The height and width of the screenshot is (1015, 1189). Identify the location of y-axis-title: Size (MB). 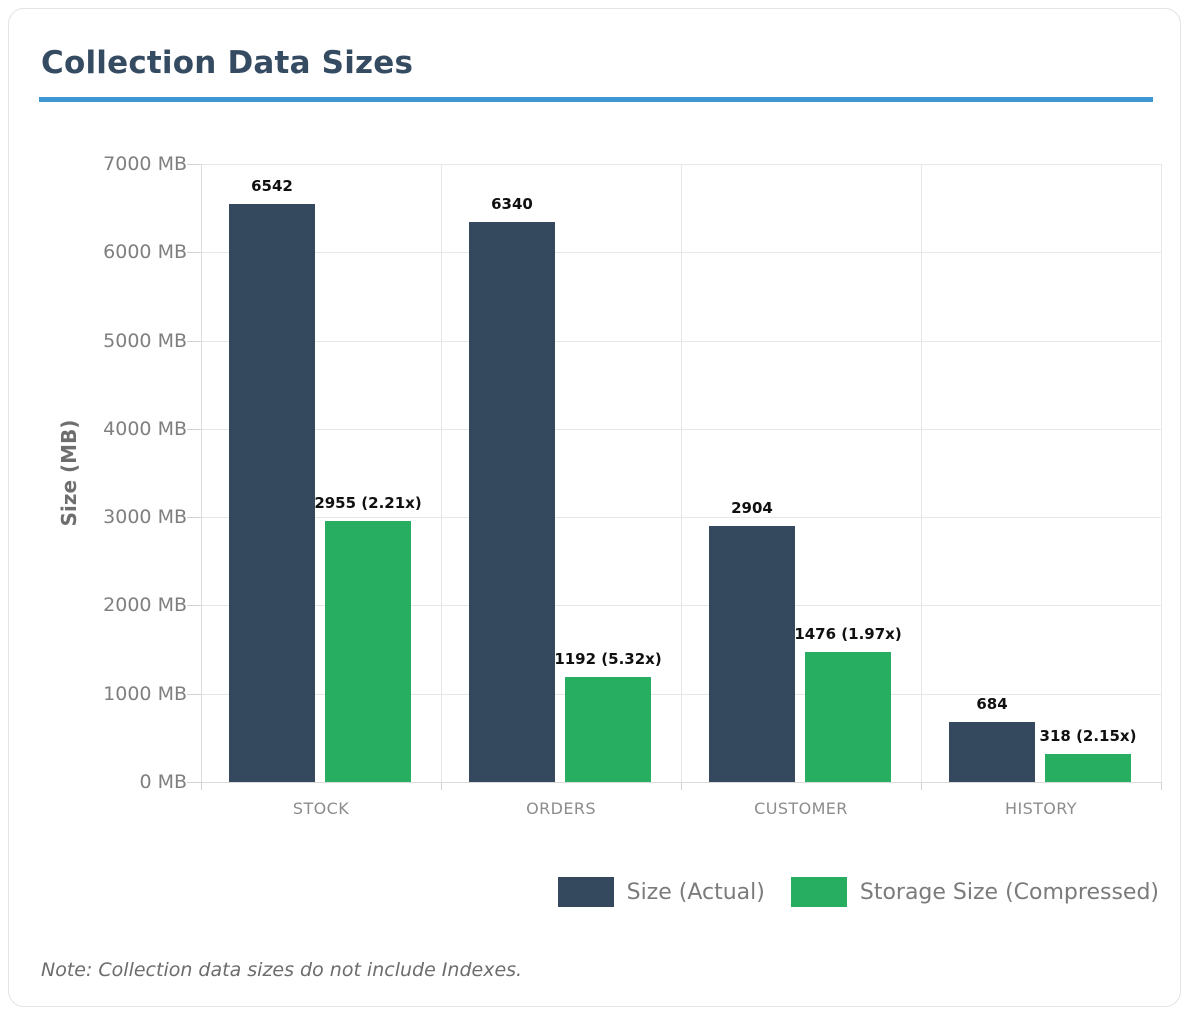
(69, 473).